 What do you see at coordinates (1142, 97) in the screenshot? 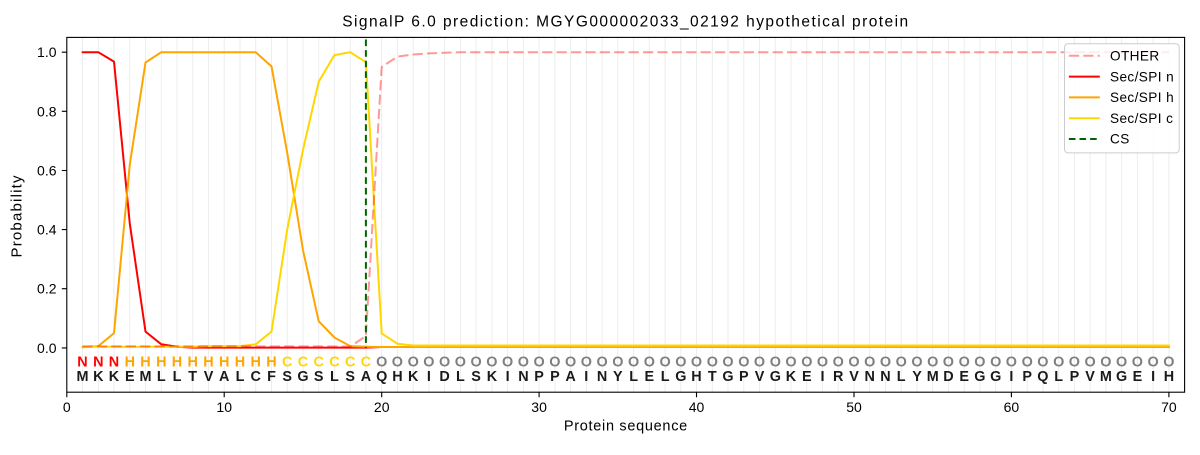
I see `svg-text: Sec/SPI h` at bounding box center [1142, 97].